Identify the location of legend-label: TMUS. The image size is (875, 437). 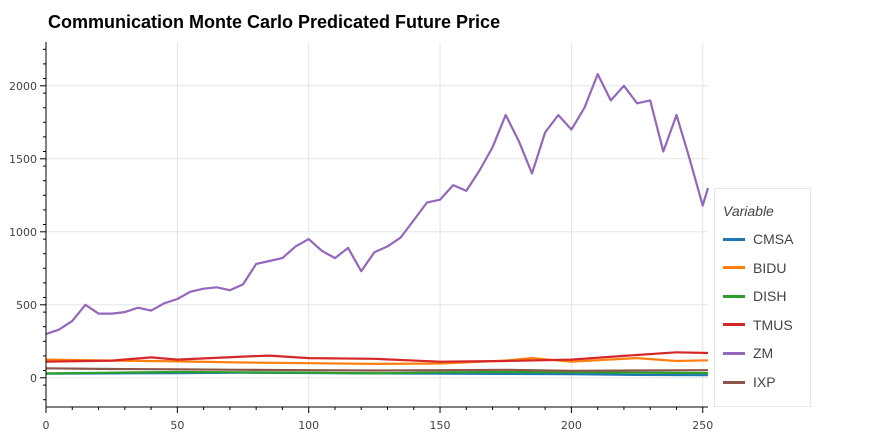
(773, 324).